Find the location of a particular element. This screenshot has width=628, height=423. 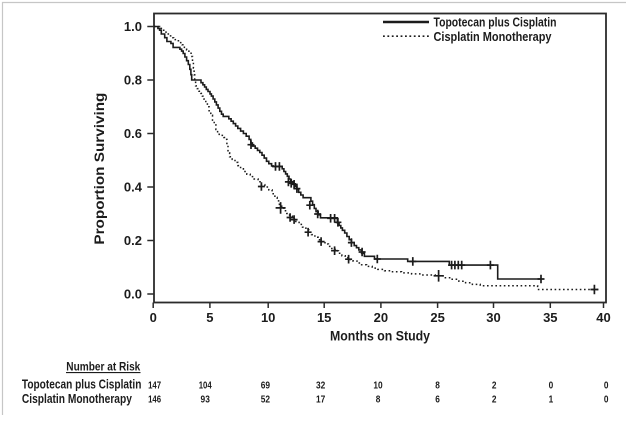

svg-text: 0.6 is located at coordinates (133, 133).